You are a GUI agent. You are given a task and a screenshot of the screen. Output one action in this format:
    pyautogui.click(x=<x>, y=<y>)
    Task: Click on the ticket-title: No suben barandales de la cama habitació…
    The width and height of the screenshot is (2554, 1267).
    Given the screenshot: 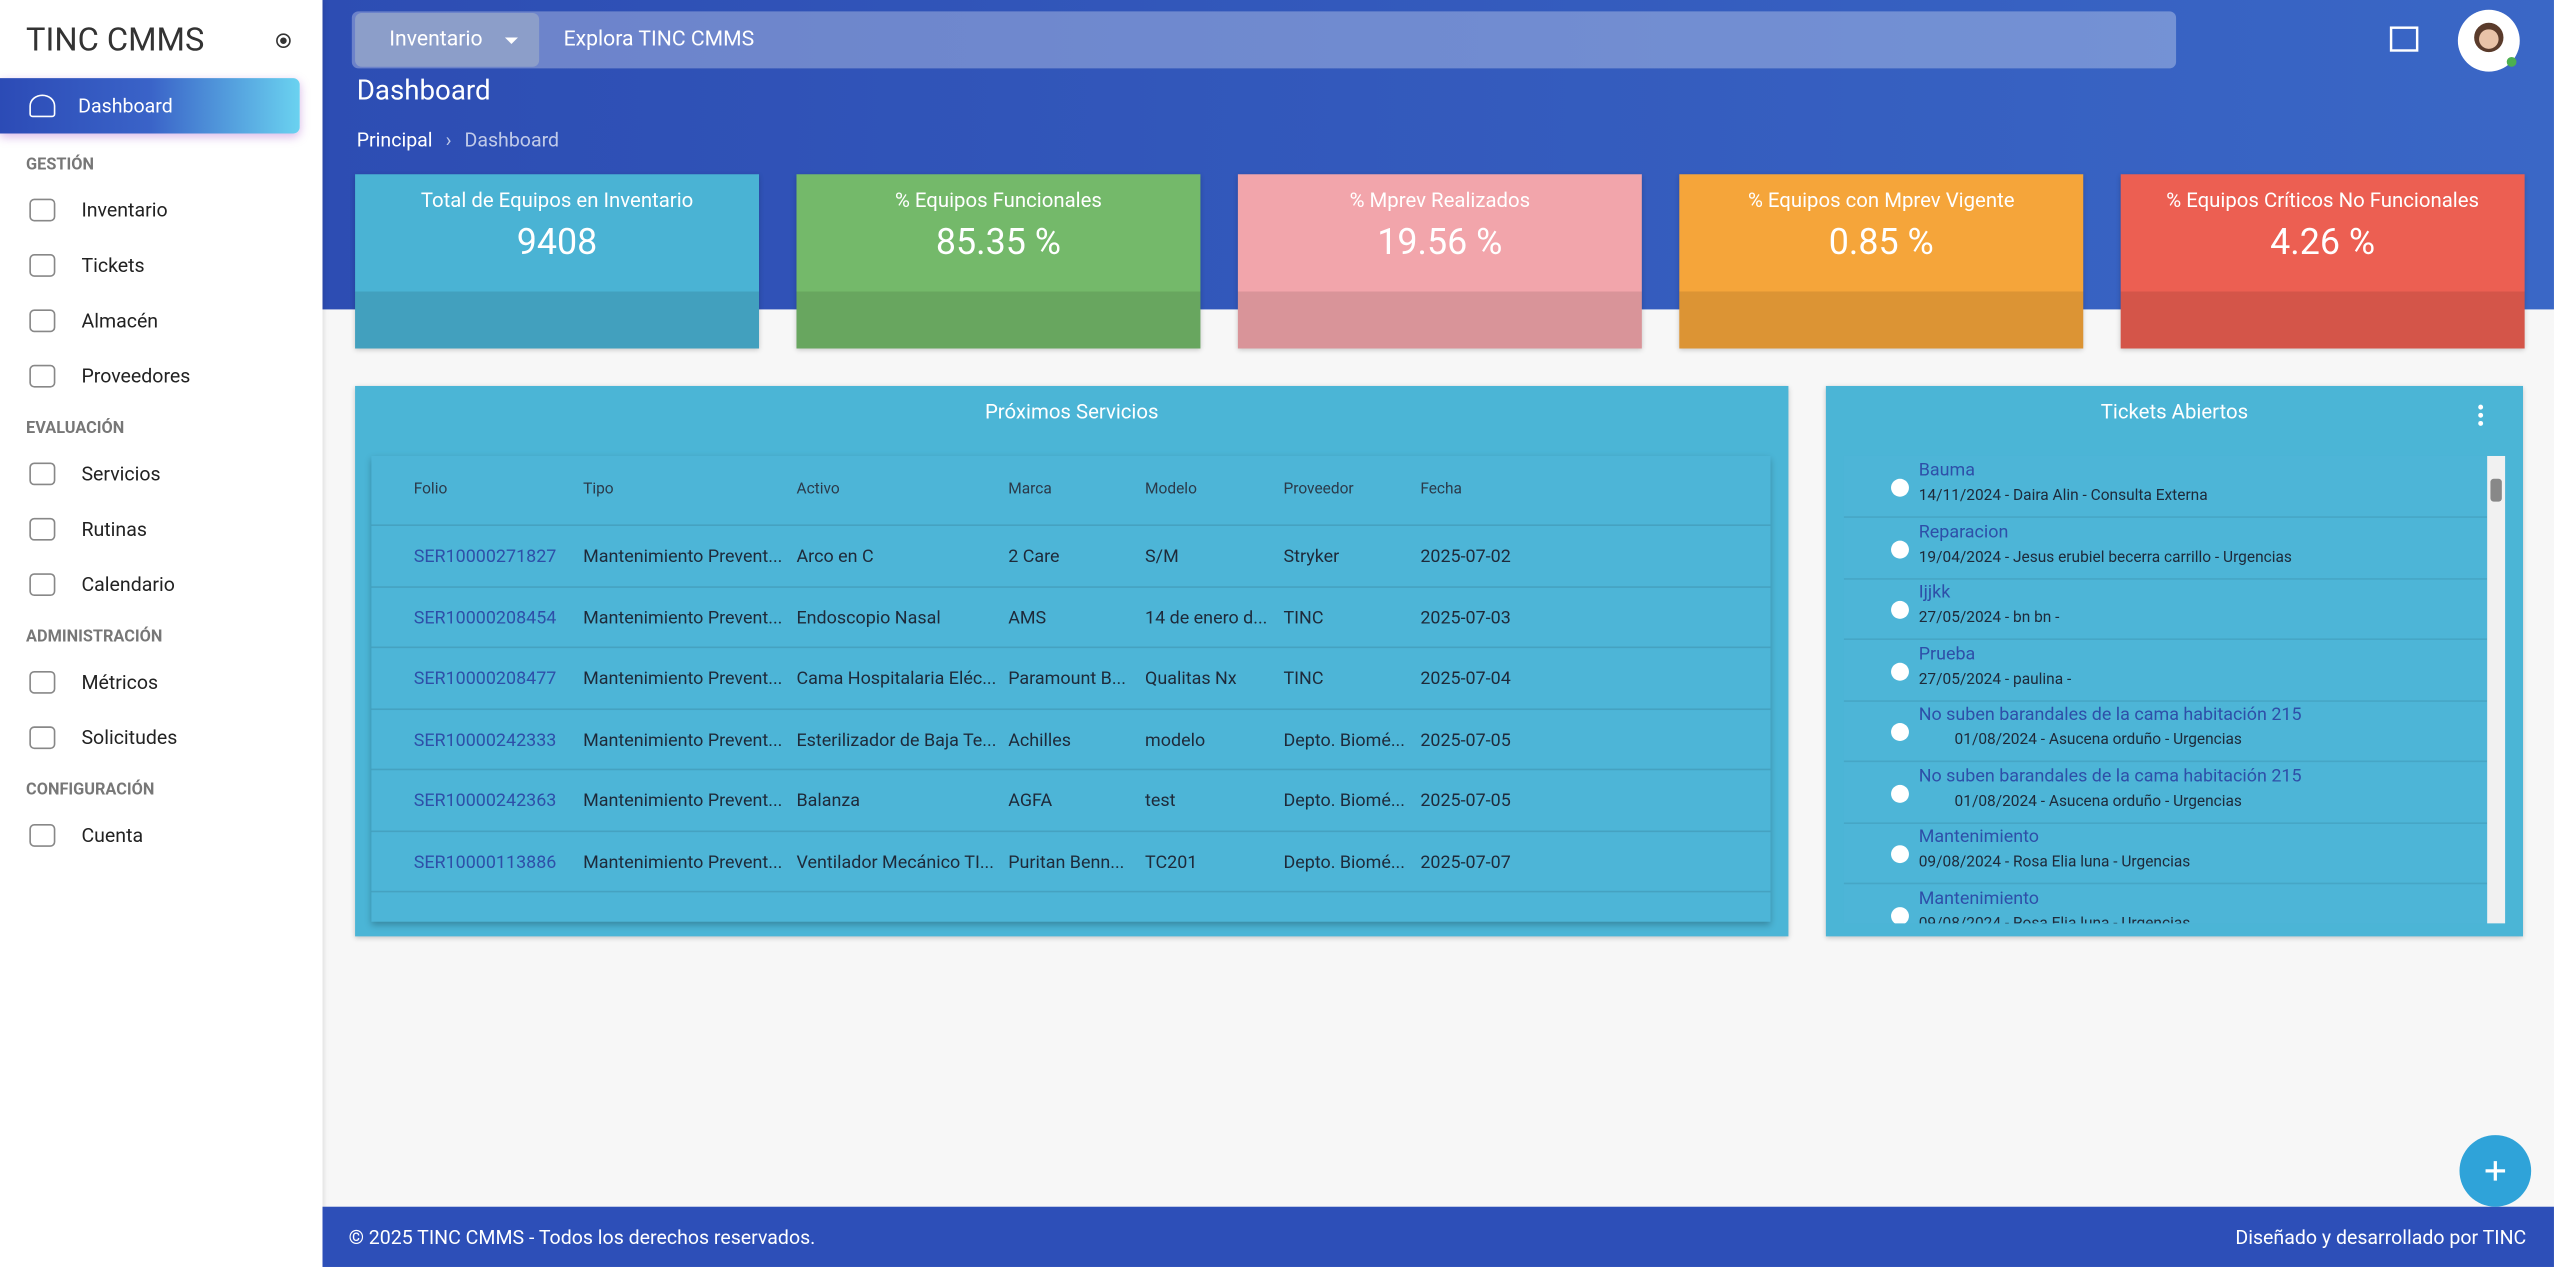 What is the action you would take?
    pyautogui.click(x=2110, y=775)
    